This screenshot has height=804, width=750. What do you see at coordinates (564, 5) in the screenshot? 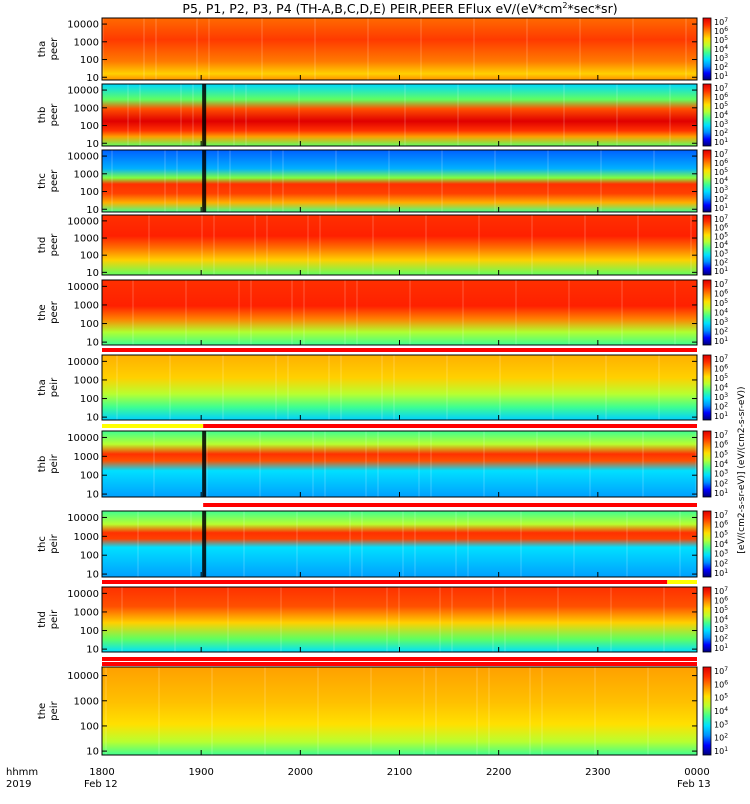
I see `chart-title-sup: 2` at bounding box center [564, 5].